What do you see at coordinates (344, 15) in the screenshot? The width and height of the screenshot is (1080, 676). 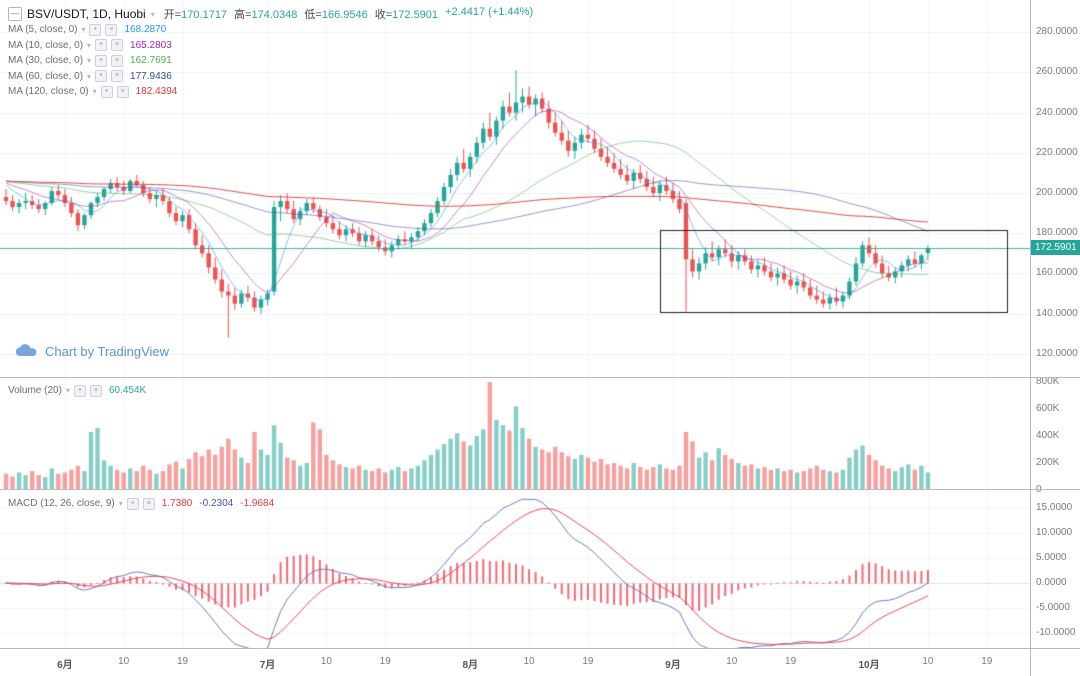 I see `low-value: 166.9546` at bounding box center [344, 15].